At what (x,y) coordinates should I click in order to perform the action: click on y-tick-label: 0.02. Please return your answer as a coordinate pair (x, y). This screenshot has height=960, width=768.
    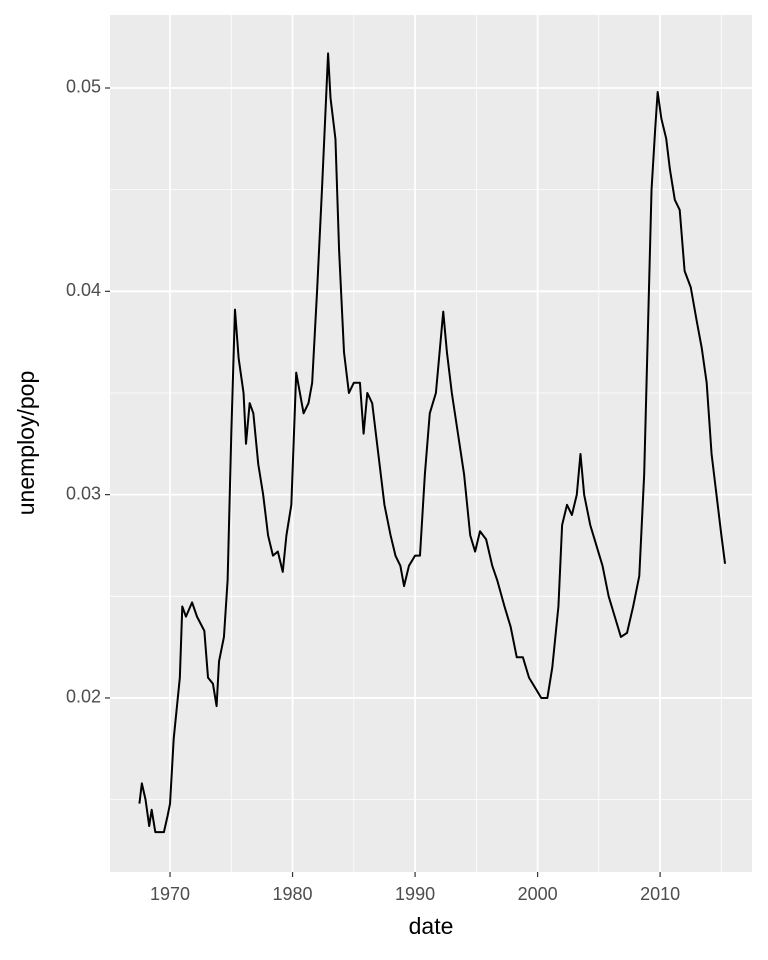
    Looking at the image, I should click on (83, 697).